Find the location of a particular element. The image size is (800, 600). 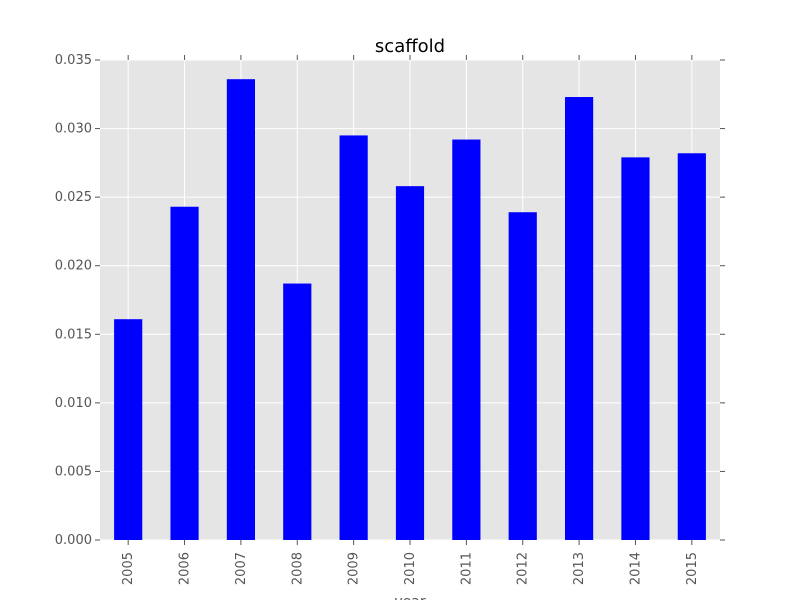

y-tick-label: 0.000 is located at coordinates (73, 540).